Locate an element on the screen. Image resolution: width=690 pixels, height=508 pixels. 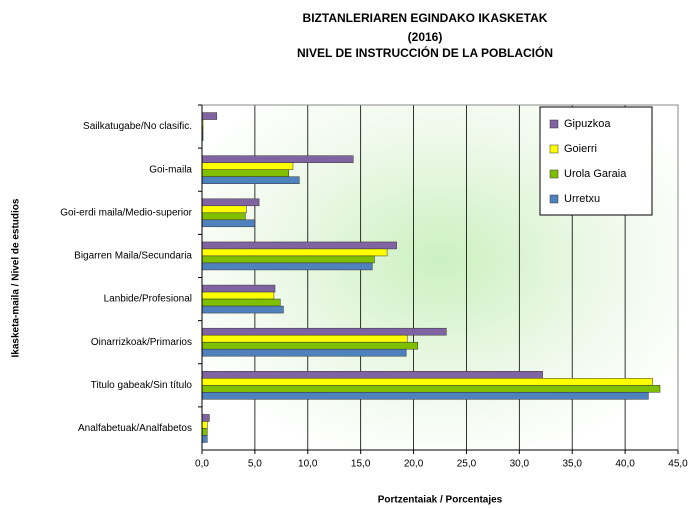
x-tick-label: 5,0 is located at coordinates (255, 464).